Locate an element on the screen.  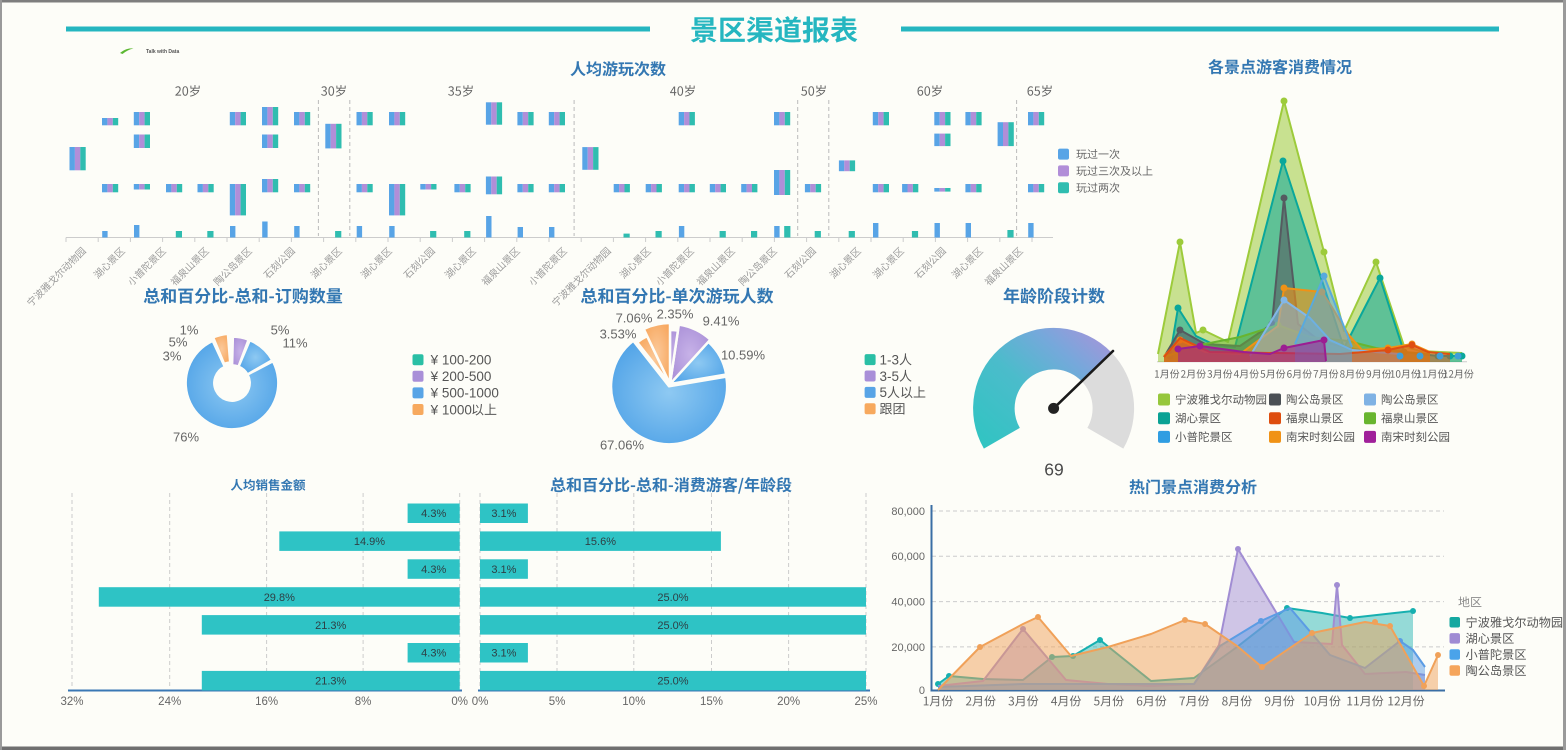
svg-text: 76% is located at coordinates (186, 437).